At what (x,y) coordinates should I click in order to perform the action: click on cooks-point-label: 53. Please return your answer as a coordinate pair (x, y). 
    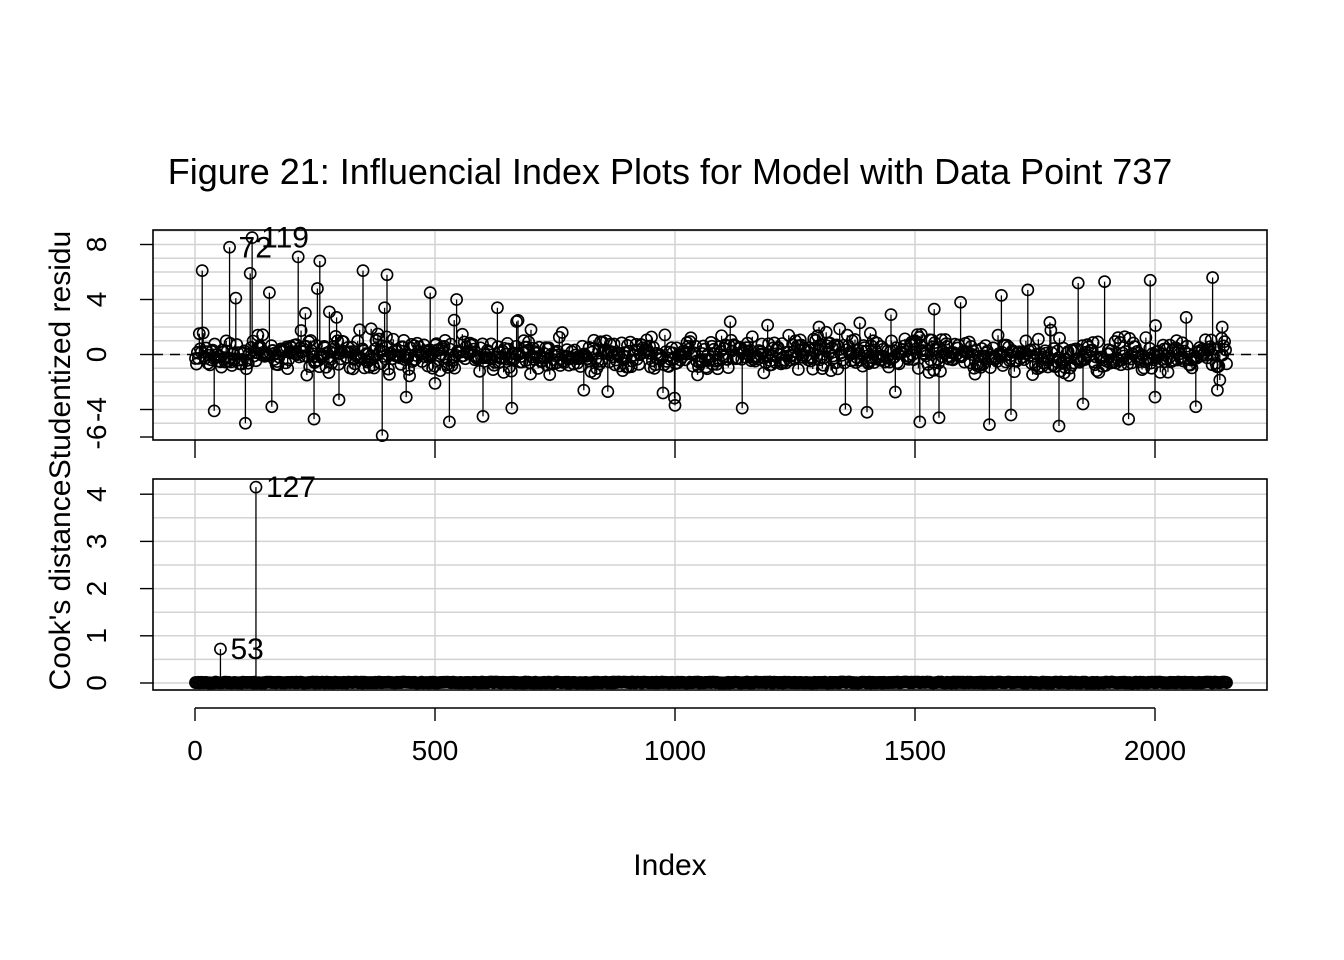
    Looking at the image, I should click on (246, 649).